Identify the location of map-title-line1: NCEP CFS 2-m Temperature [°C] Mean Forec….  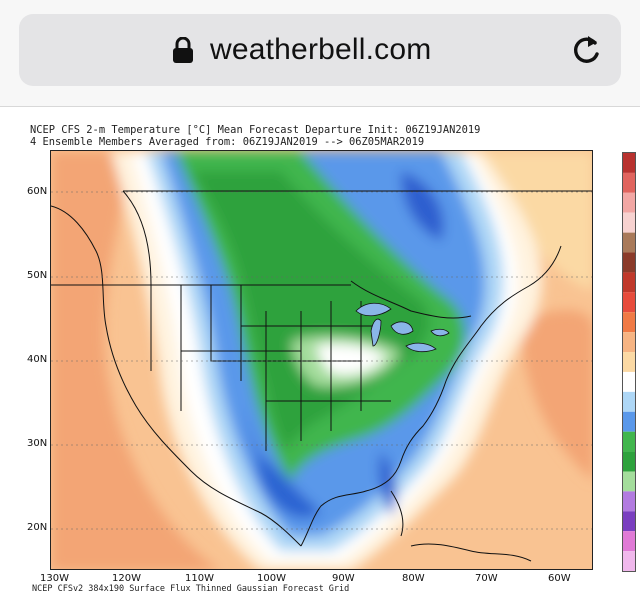
(255, 130).